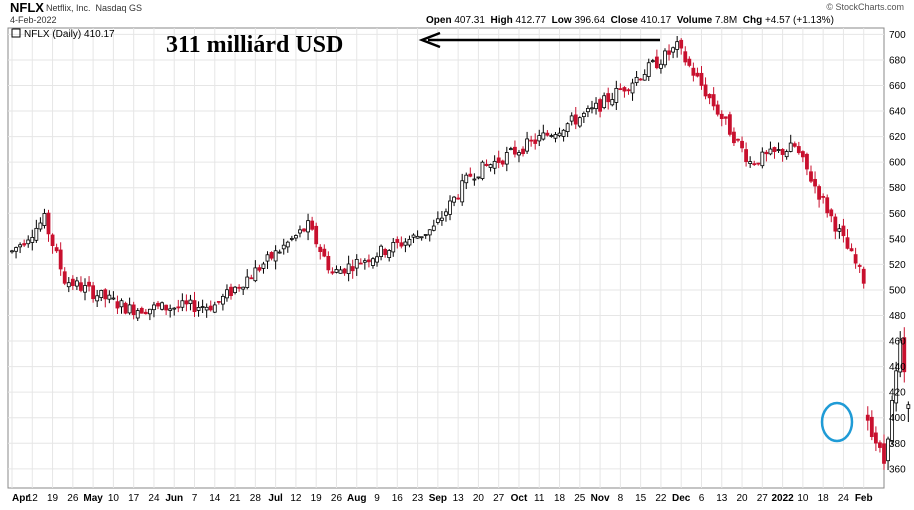 Image resolution: width=914 pixels, height=510 pixels. Describe the element at coordinates (897, 60) in the screenshot. I see `y-tick-label: 680` at that location.